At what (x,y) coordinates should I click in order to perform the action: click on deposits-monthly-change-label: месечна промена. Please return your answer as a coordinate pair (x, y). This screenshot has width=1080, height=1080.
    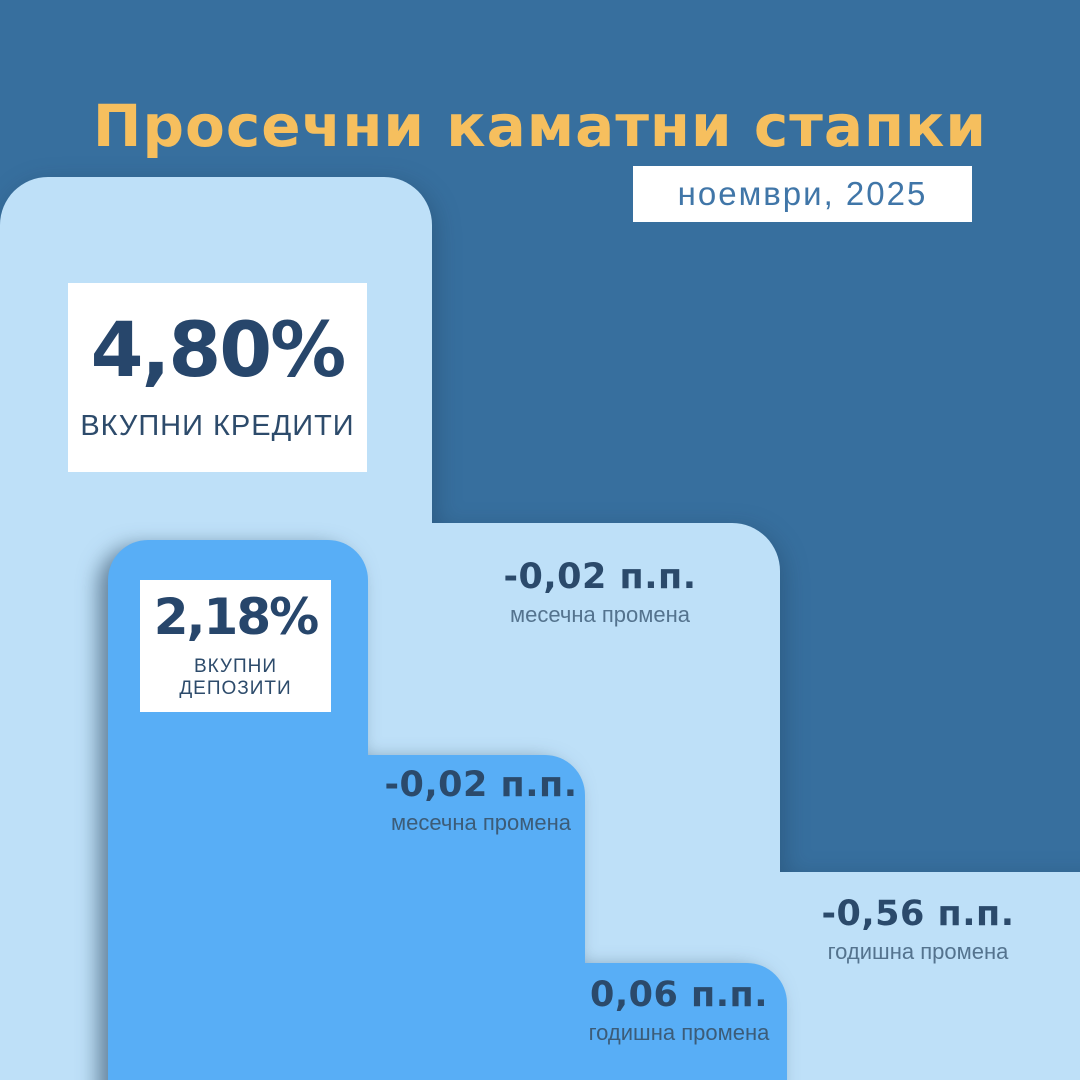
    Looking at the image, I should click on (481, 822).